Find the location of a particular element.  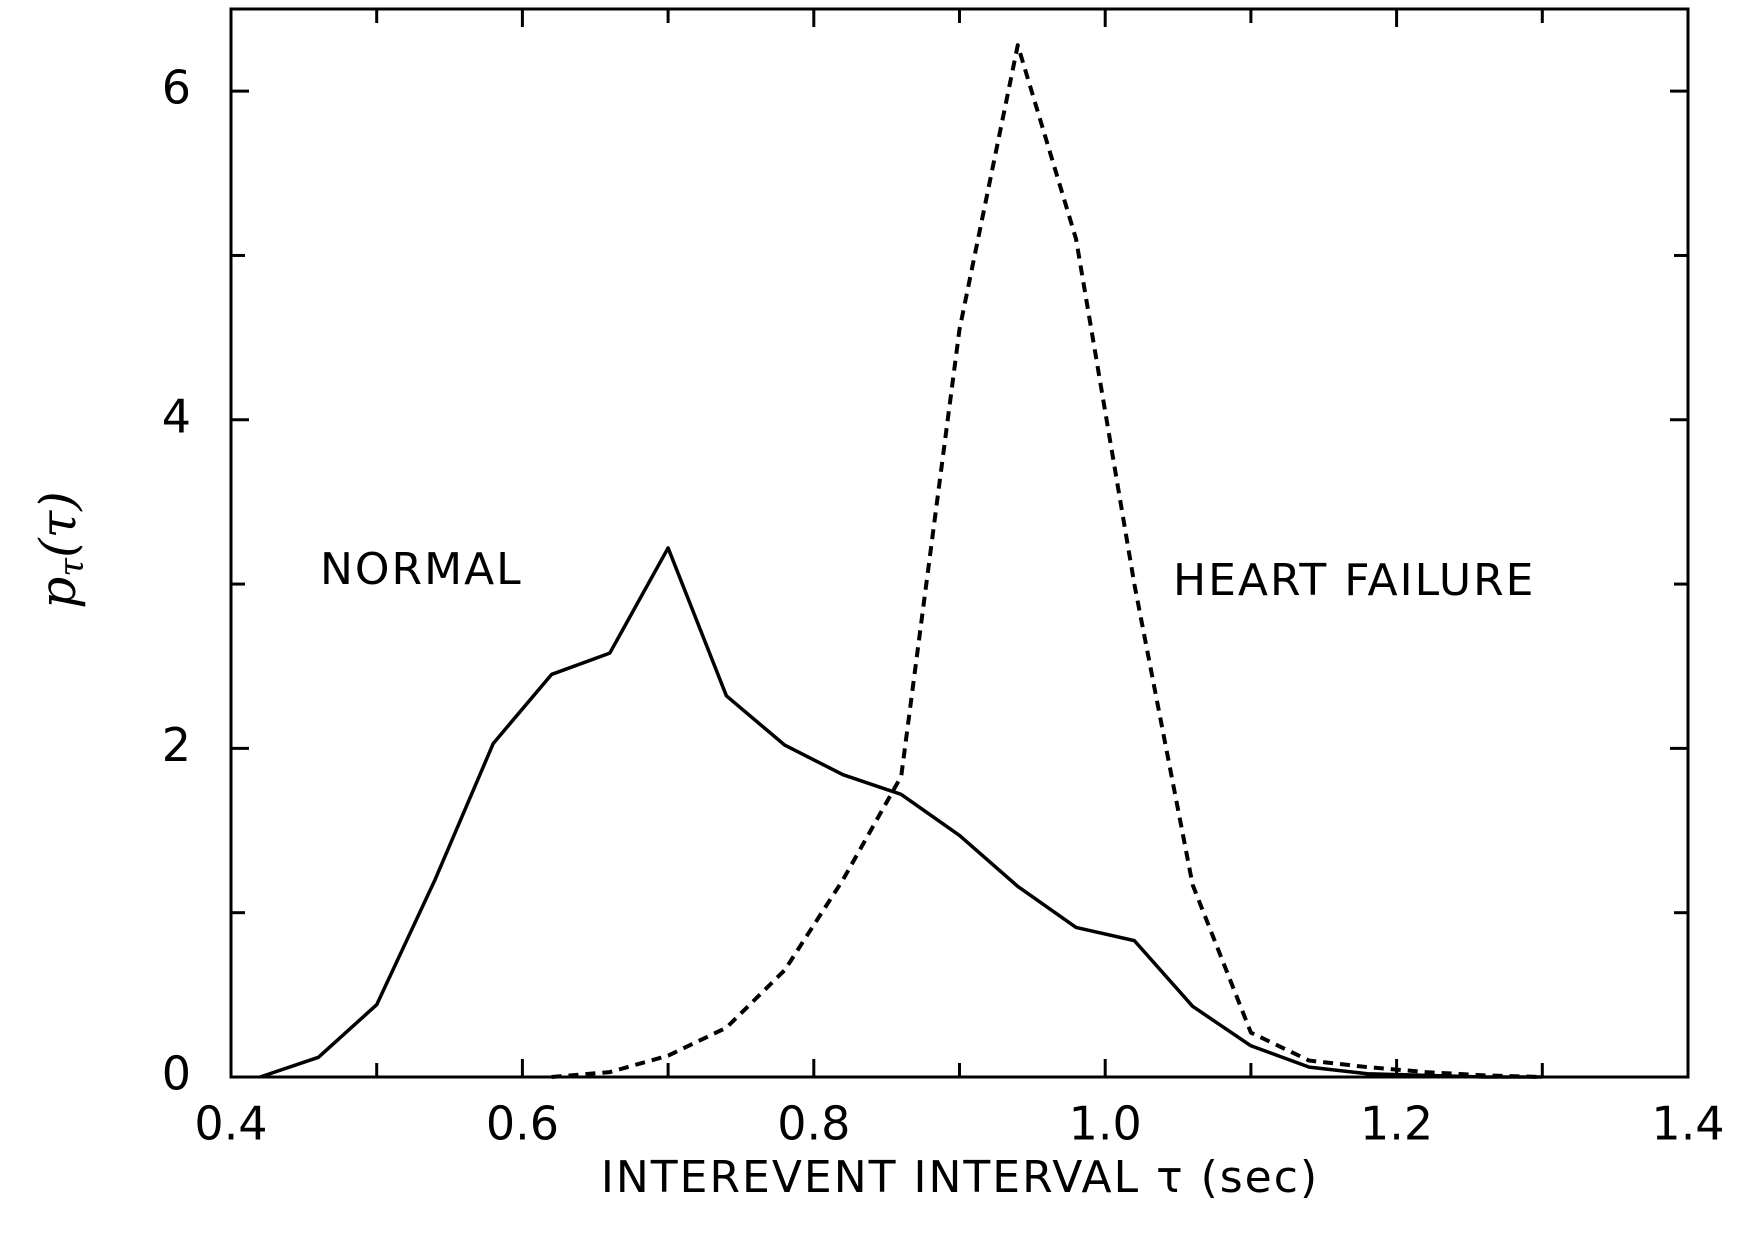

x-tick-label: 1.2 is located at coordinates (1396, 1124).